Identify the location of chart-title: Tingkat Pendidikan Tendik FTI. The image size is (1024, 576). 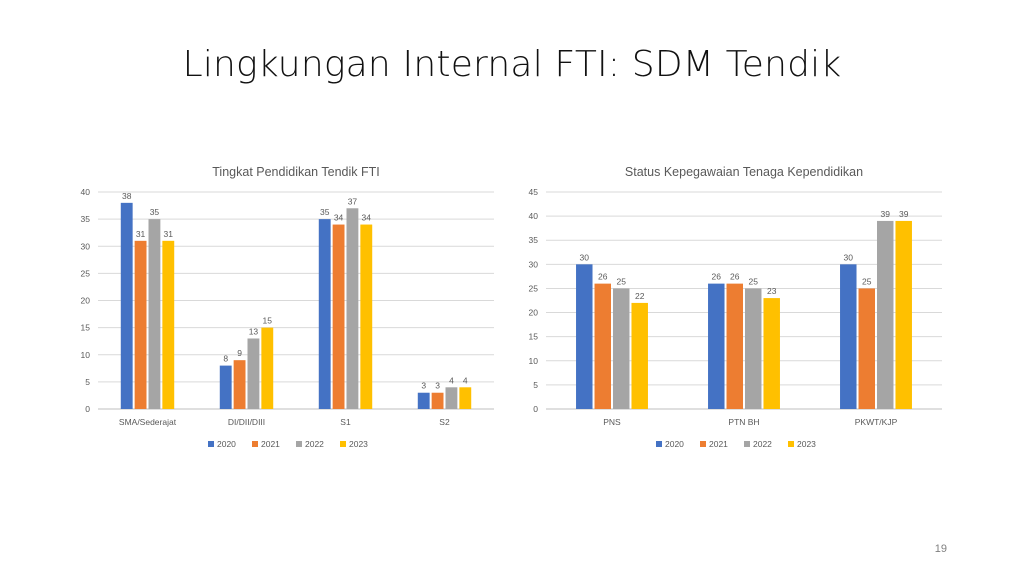
(295, 172).